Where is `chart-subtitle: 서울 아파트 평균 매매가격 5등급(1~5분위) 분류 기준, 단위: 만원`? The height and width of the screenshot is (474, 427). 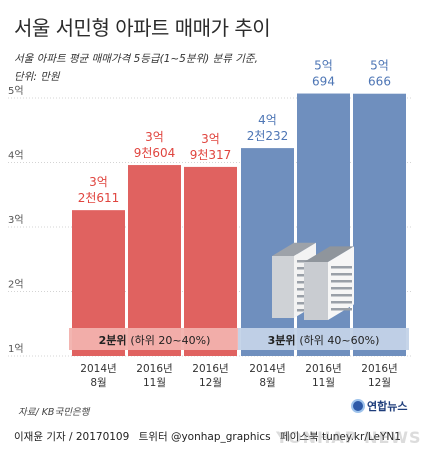
chart-subtitle: 서울 아파트 평균 매매가격 5등급(1~5분위) 분류 기준, 단위: 만원 is located at coordinates (136, 68).